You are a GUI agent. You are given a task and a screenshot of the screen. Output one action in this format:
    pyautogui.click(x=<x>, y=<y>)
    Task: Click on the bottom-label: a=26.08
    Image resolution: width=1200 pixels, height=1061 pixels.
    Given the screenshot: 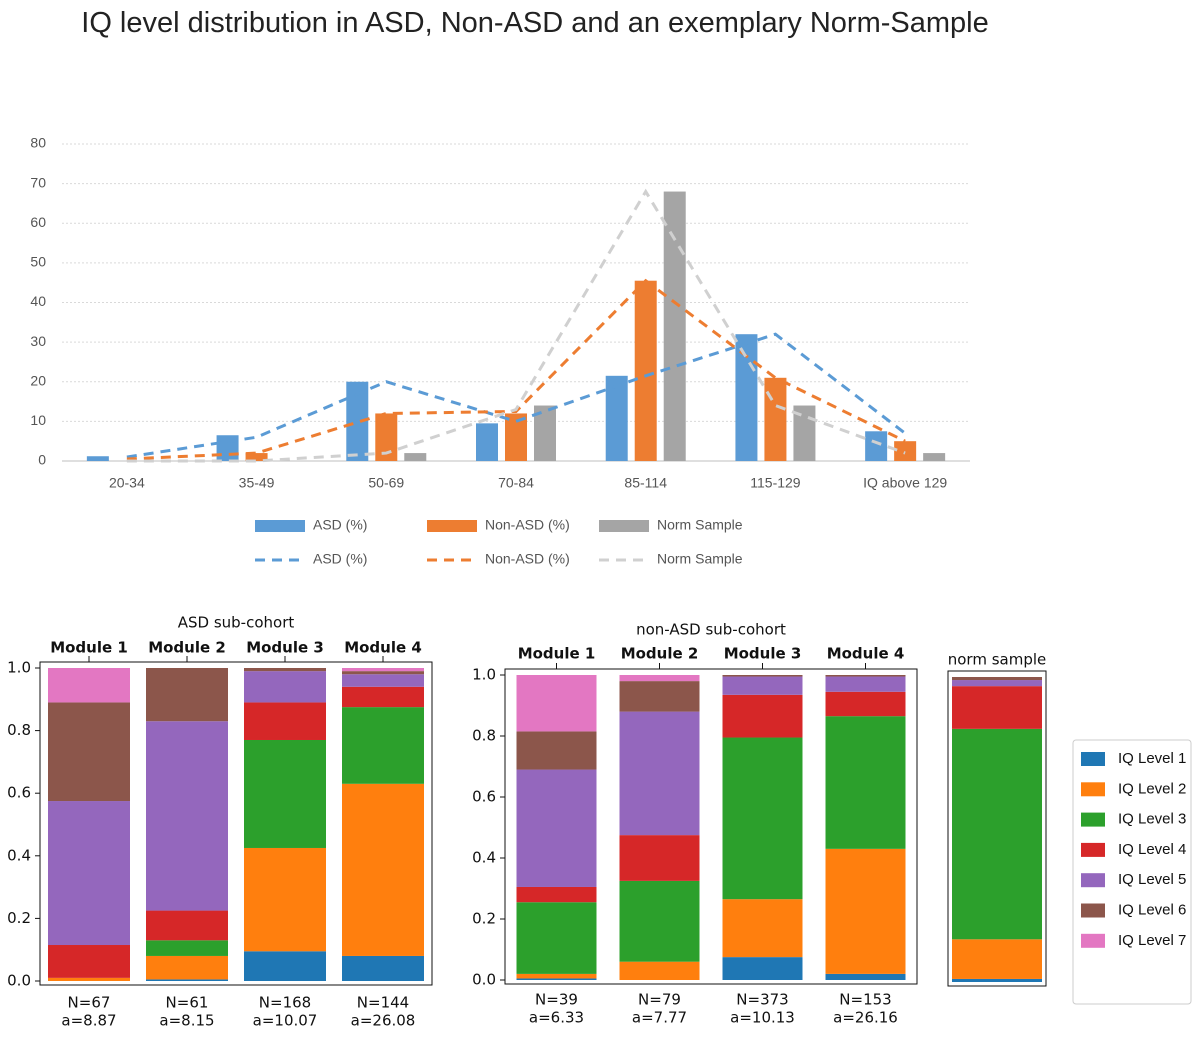 What is the action you would take?
    pyautogui.click(x=383, y=1021)
    